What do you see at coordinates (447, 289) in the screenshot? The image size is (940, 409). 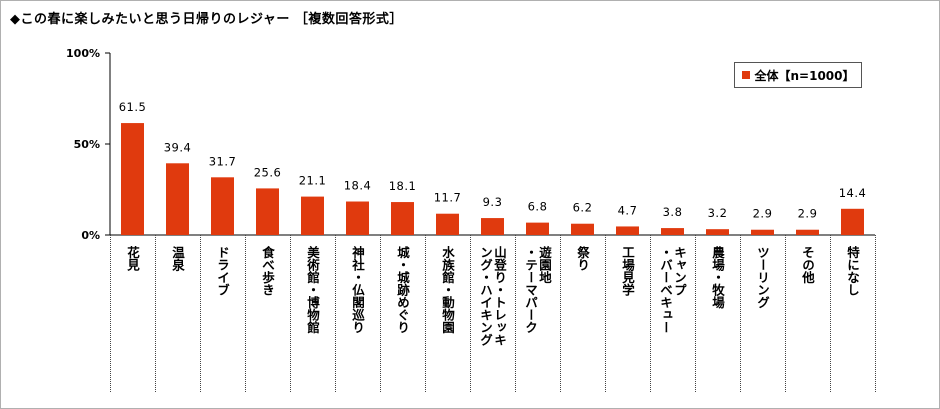 I see `category-label: 水族館・動物園` at bounding box center [447, 289].